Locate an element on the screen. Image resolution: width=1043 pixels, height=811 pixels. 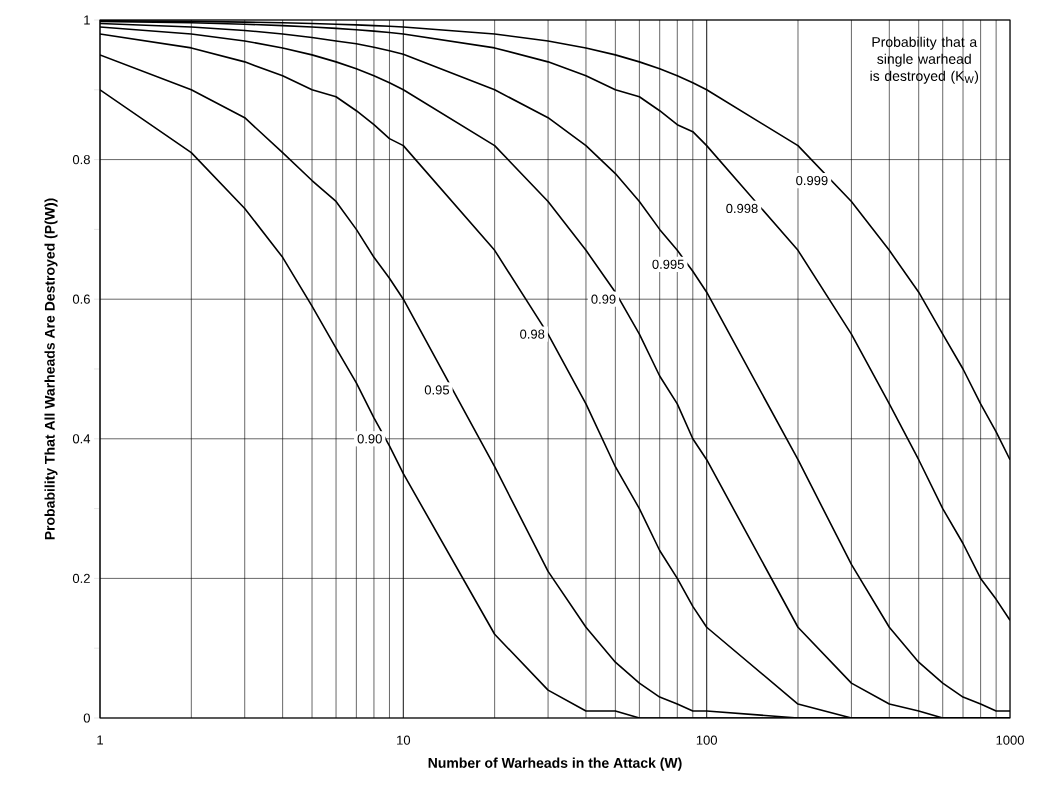
x-tick-label: 100 is located at coordinates (707, 740).